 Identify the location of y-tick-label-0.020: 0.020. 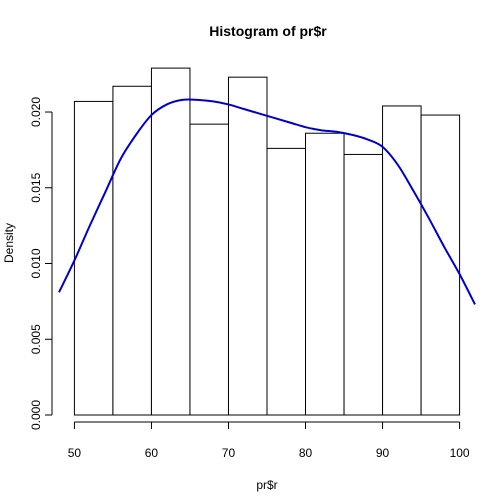
(36, 112).